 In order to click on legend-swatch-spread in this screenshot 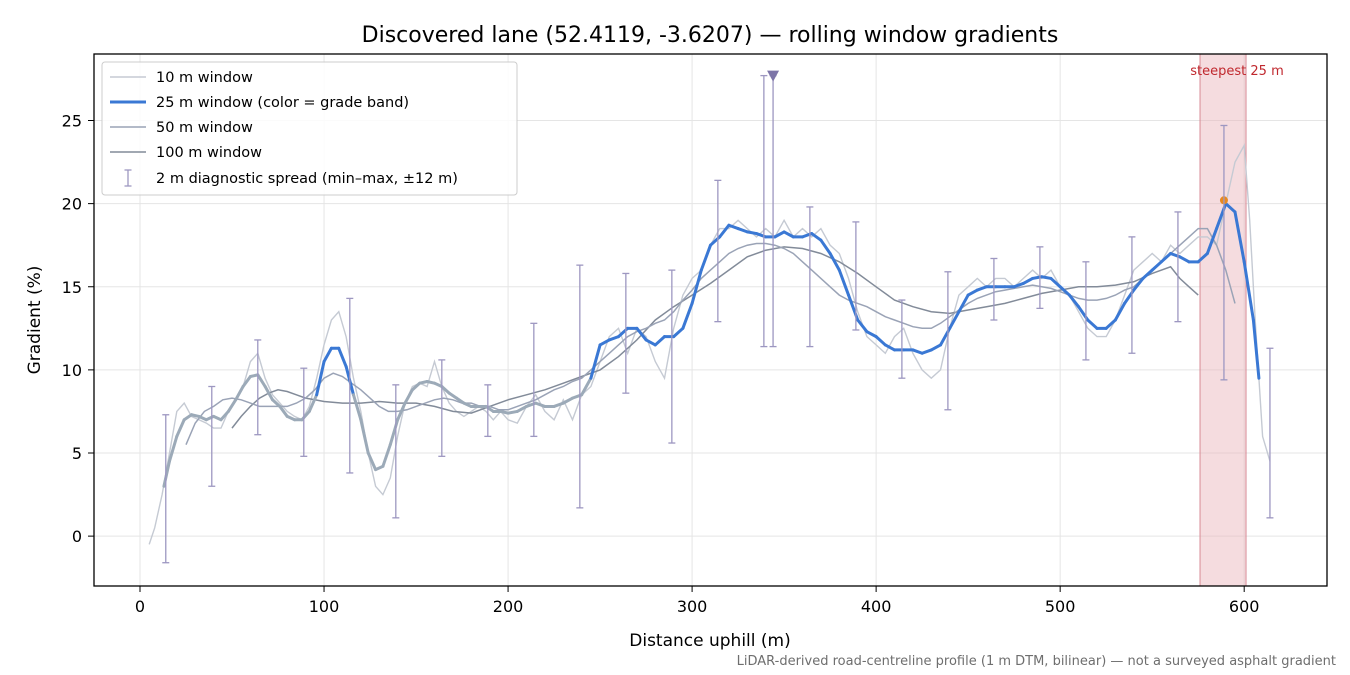, I will do `click(128, 178)`.